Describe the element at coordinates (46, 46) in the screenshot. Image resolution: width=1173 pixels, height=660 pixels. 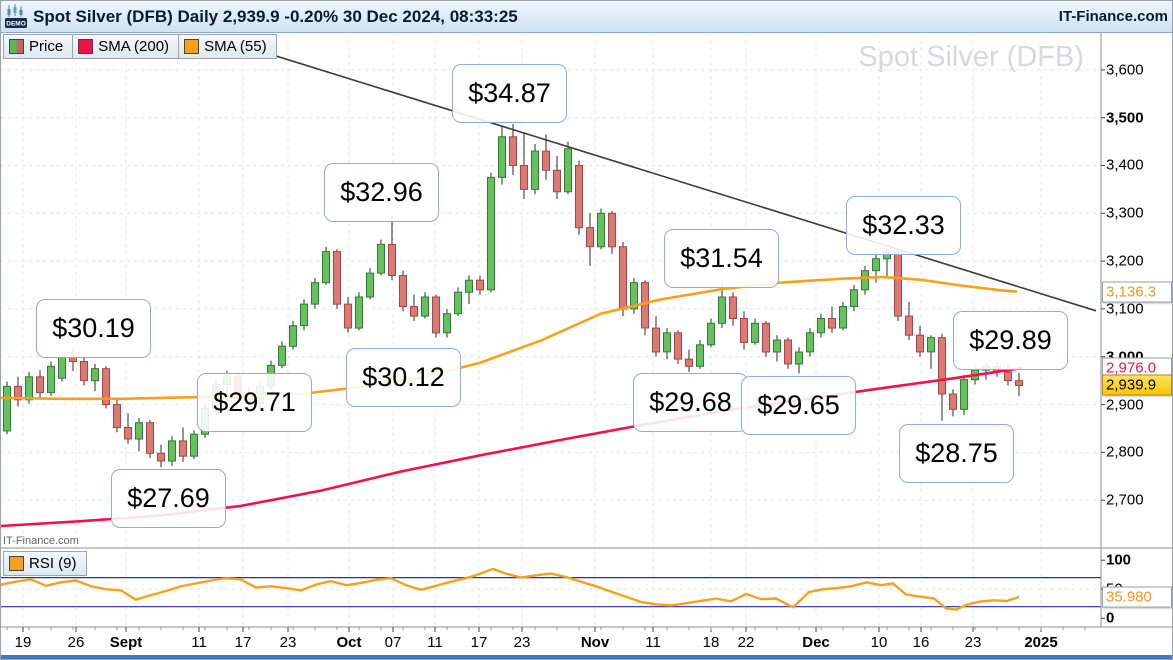
I see `legend-label: Price` at that location.